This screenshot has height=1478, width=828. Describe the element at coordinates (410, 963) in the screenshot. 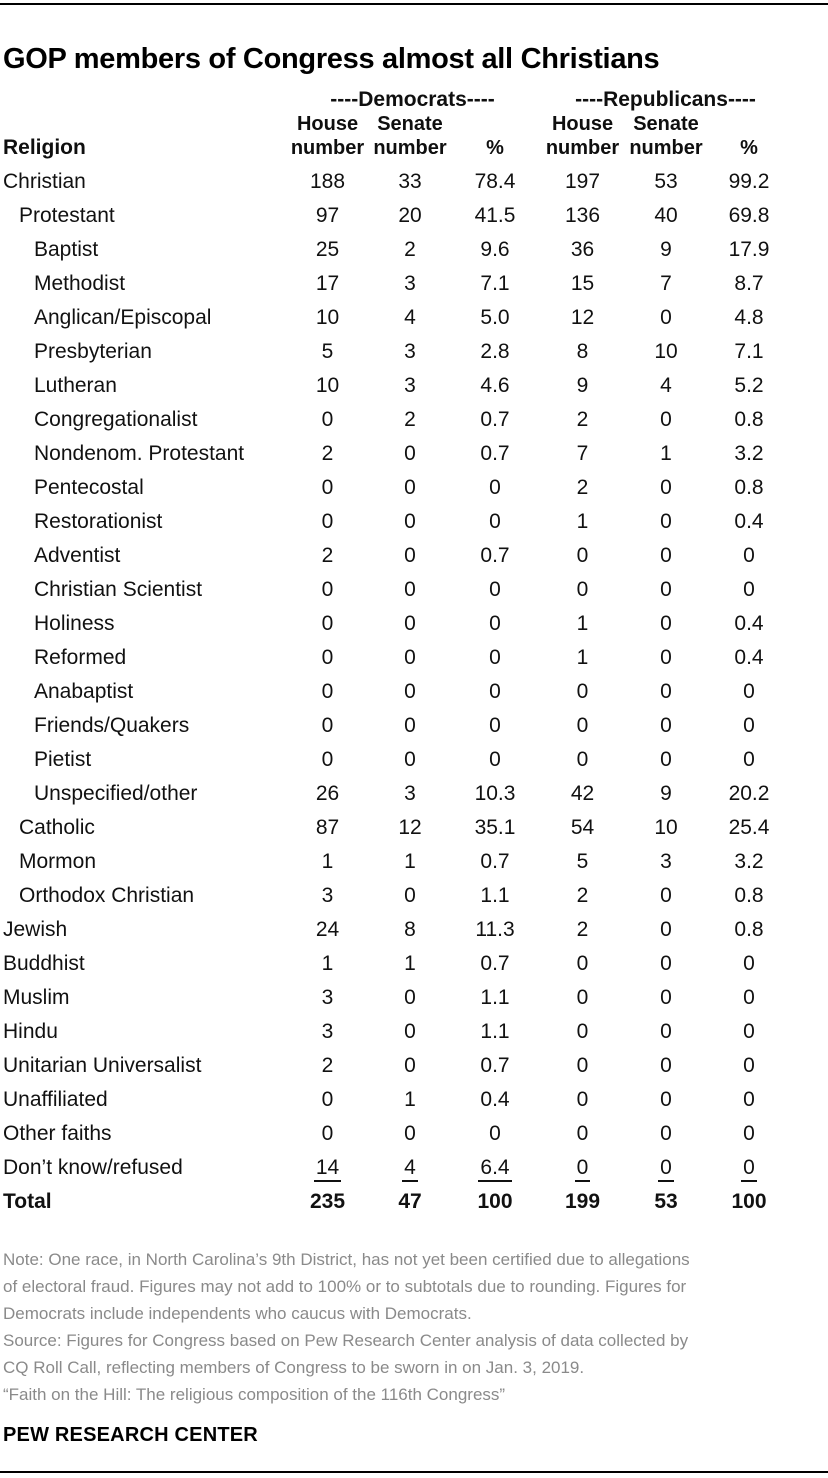

I see `cell-dem-senate: 1` at that location.